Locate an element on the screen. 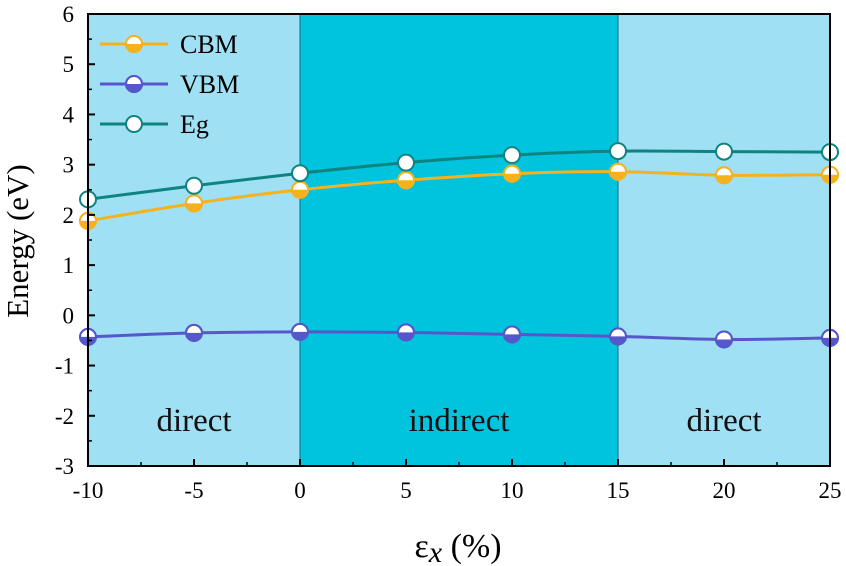  x-axis-unit: (%) is located at coordinates (476, 546).